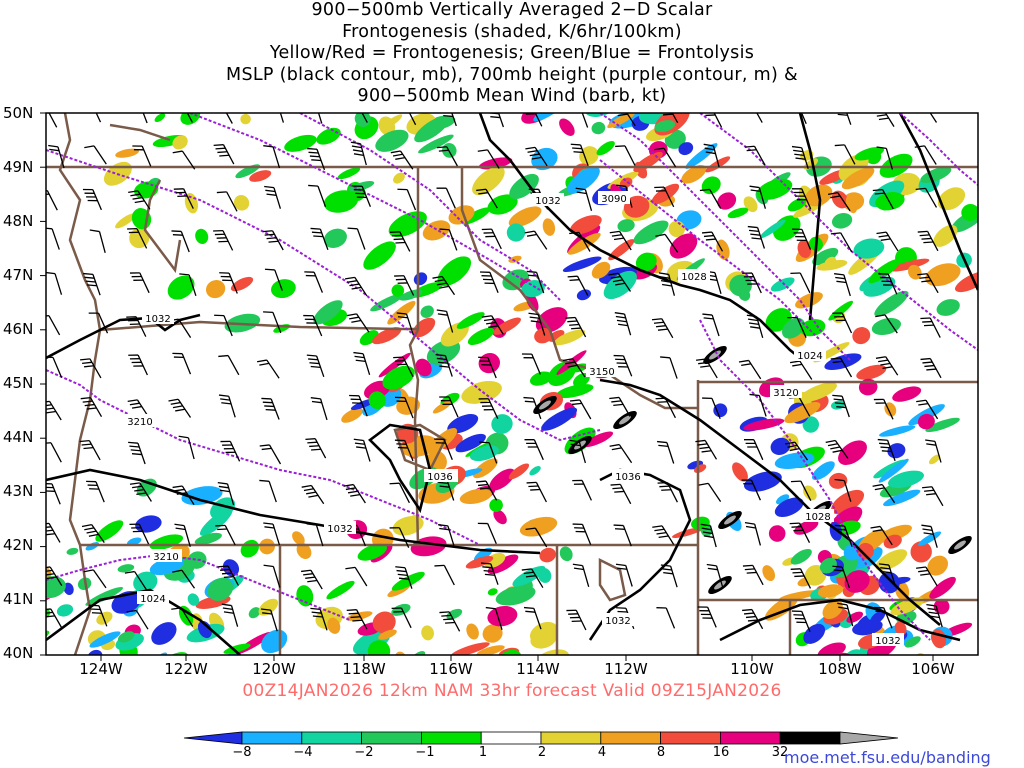  Describe the element at coordinates (451, 669) in the screenshot. I see `lon-label: 116W` at that location.